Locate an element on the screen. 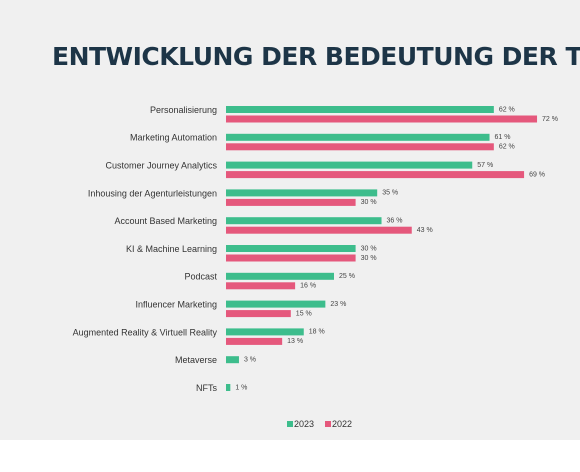 This screenshot has width=580, height=472. category-label: Metaverse is located at coordinates (196, 360).